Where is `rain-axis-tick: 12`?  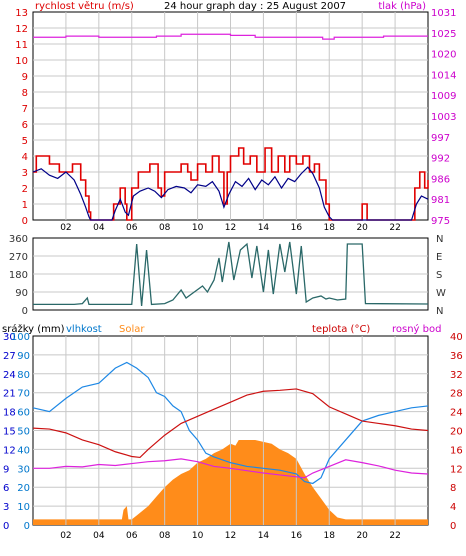 rain-axis-tick: 12 is located at coordinates (9, 450).